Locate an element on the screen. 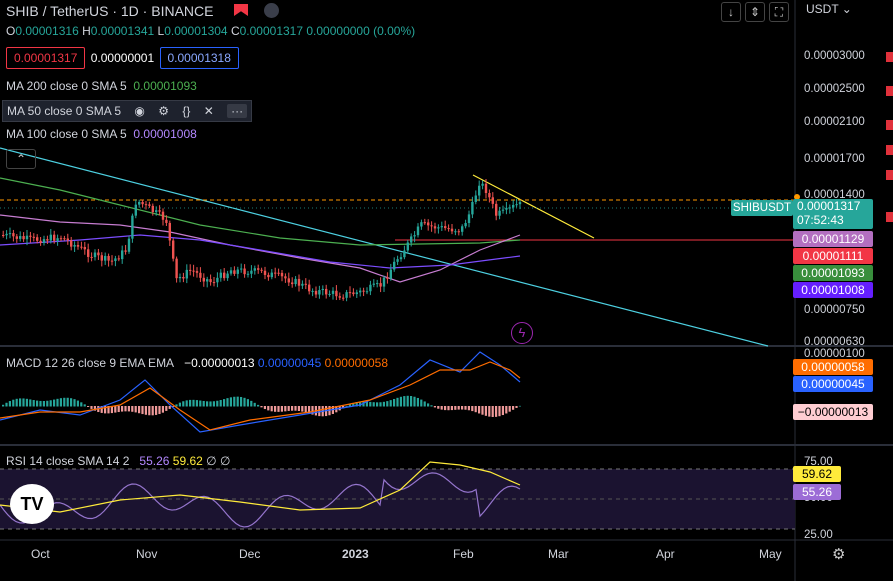  settings-gear-icon: ⚙ is located at coordinates (839, 554).